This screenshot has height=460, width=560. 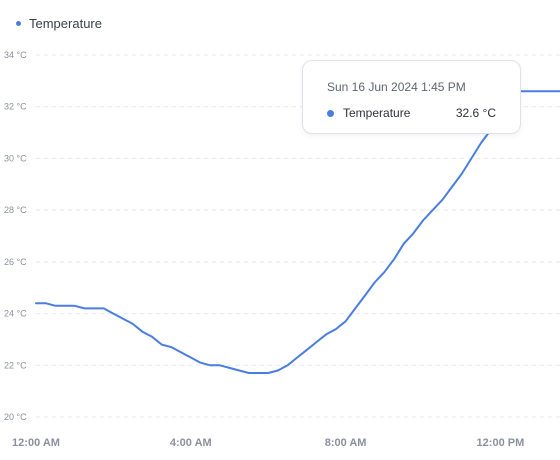 I want to click on tooltip-series-name: Temperature, so click(x=377, y=113).